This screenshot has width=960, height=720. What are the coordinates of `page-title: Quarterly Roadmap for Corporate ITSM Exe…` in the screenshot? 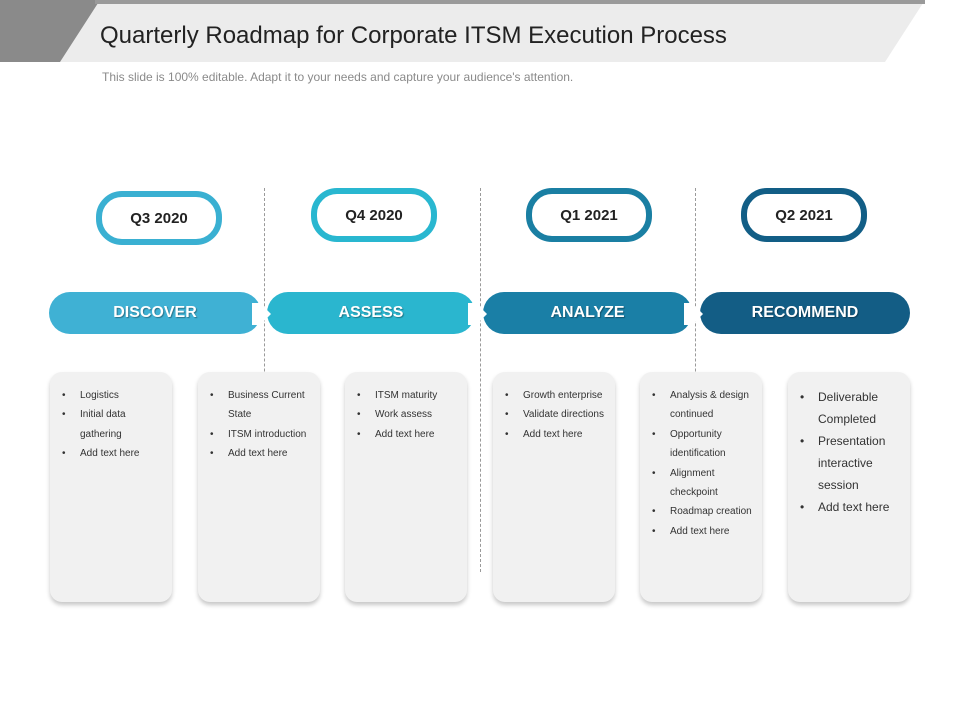 It's located at (413, 35).